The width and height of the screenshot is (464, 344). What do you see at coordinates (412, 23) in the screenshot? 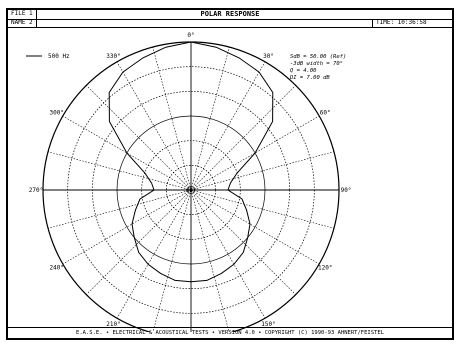
I see `time-label: TIME: 10:36:58` at bounding box center [412, 23].